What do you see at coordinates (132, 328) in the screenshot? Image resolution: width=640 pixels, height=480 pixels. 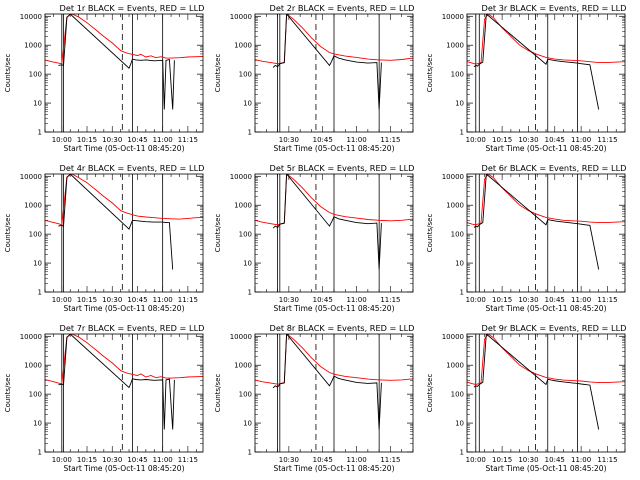 I see `chart-title: Det 7r BLACK = Events, RED = LLD` at bounding box center [132, 328].